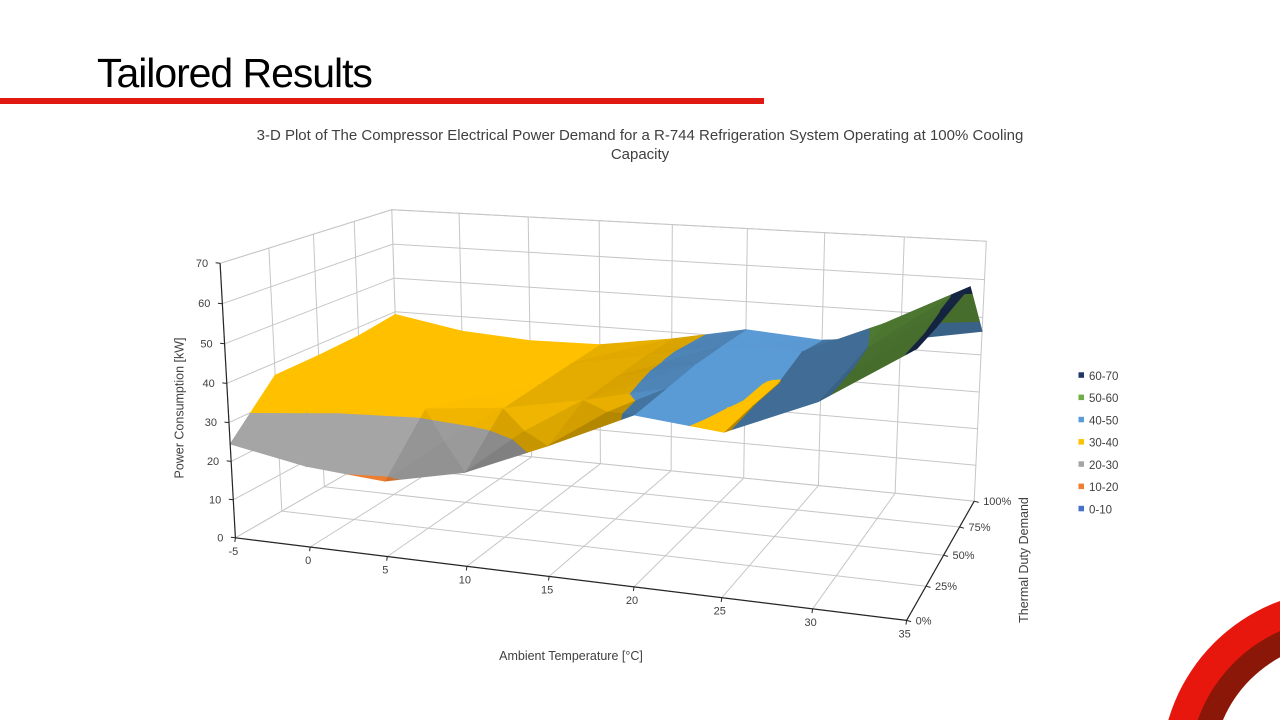 Image resolution: width=1280 pixels, height=720 pixels. I want to click on svg-text: 20-30, so click(1103, 466).